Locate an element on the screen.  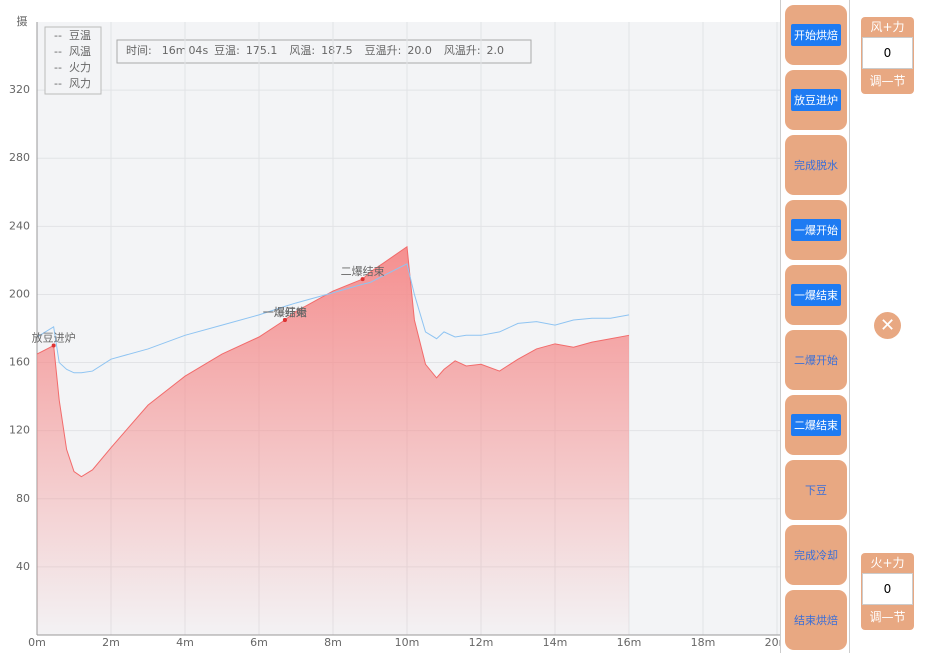
status-value: 187.5 is located at coordinates (337, 50).